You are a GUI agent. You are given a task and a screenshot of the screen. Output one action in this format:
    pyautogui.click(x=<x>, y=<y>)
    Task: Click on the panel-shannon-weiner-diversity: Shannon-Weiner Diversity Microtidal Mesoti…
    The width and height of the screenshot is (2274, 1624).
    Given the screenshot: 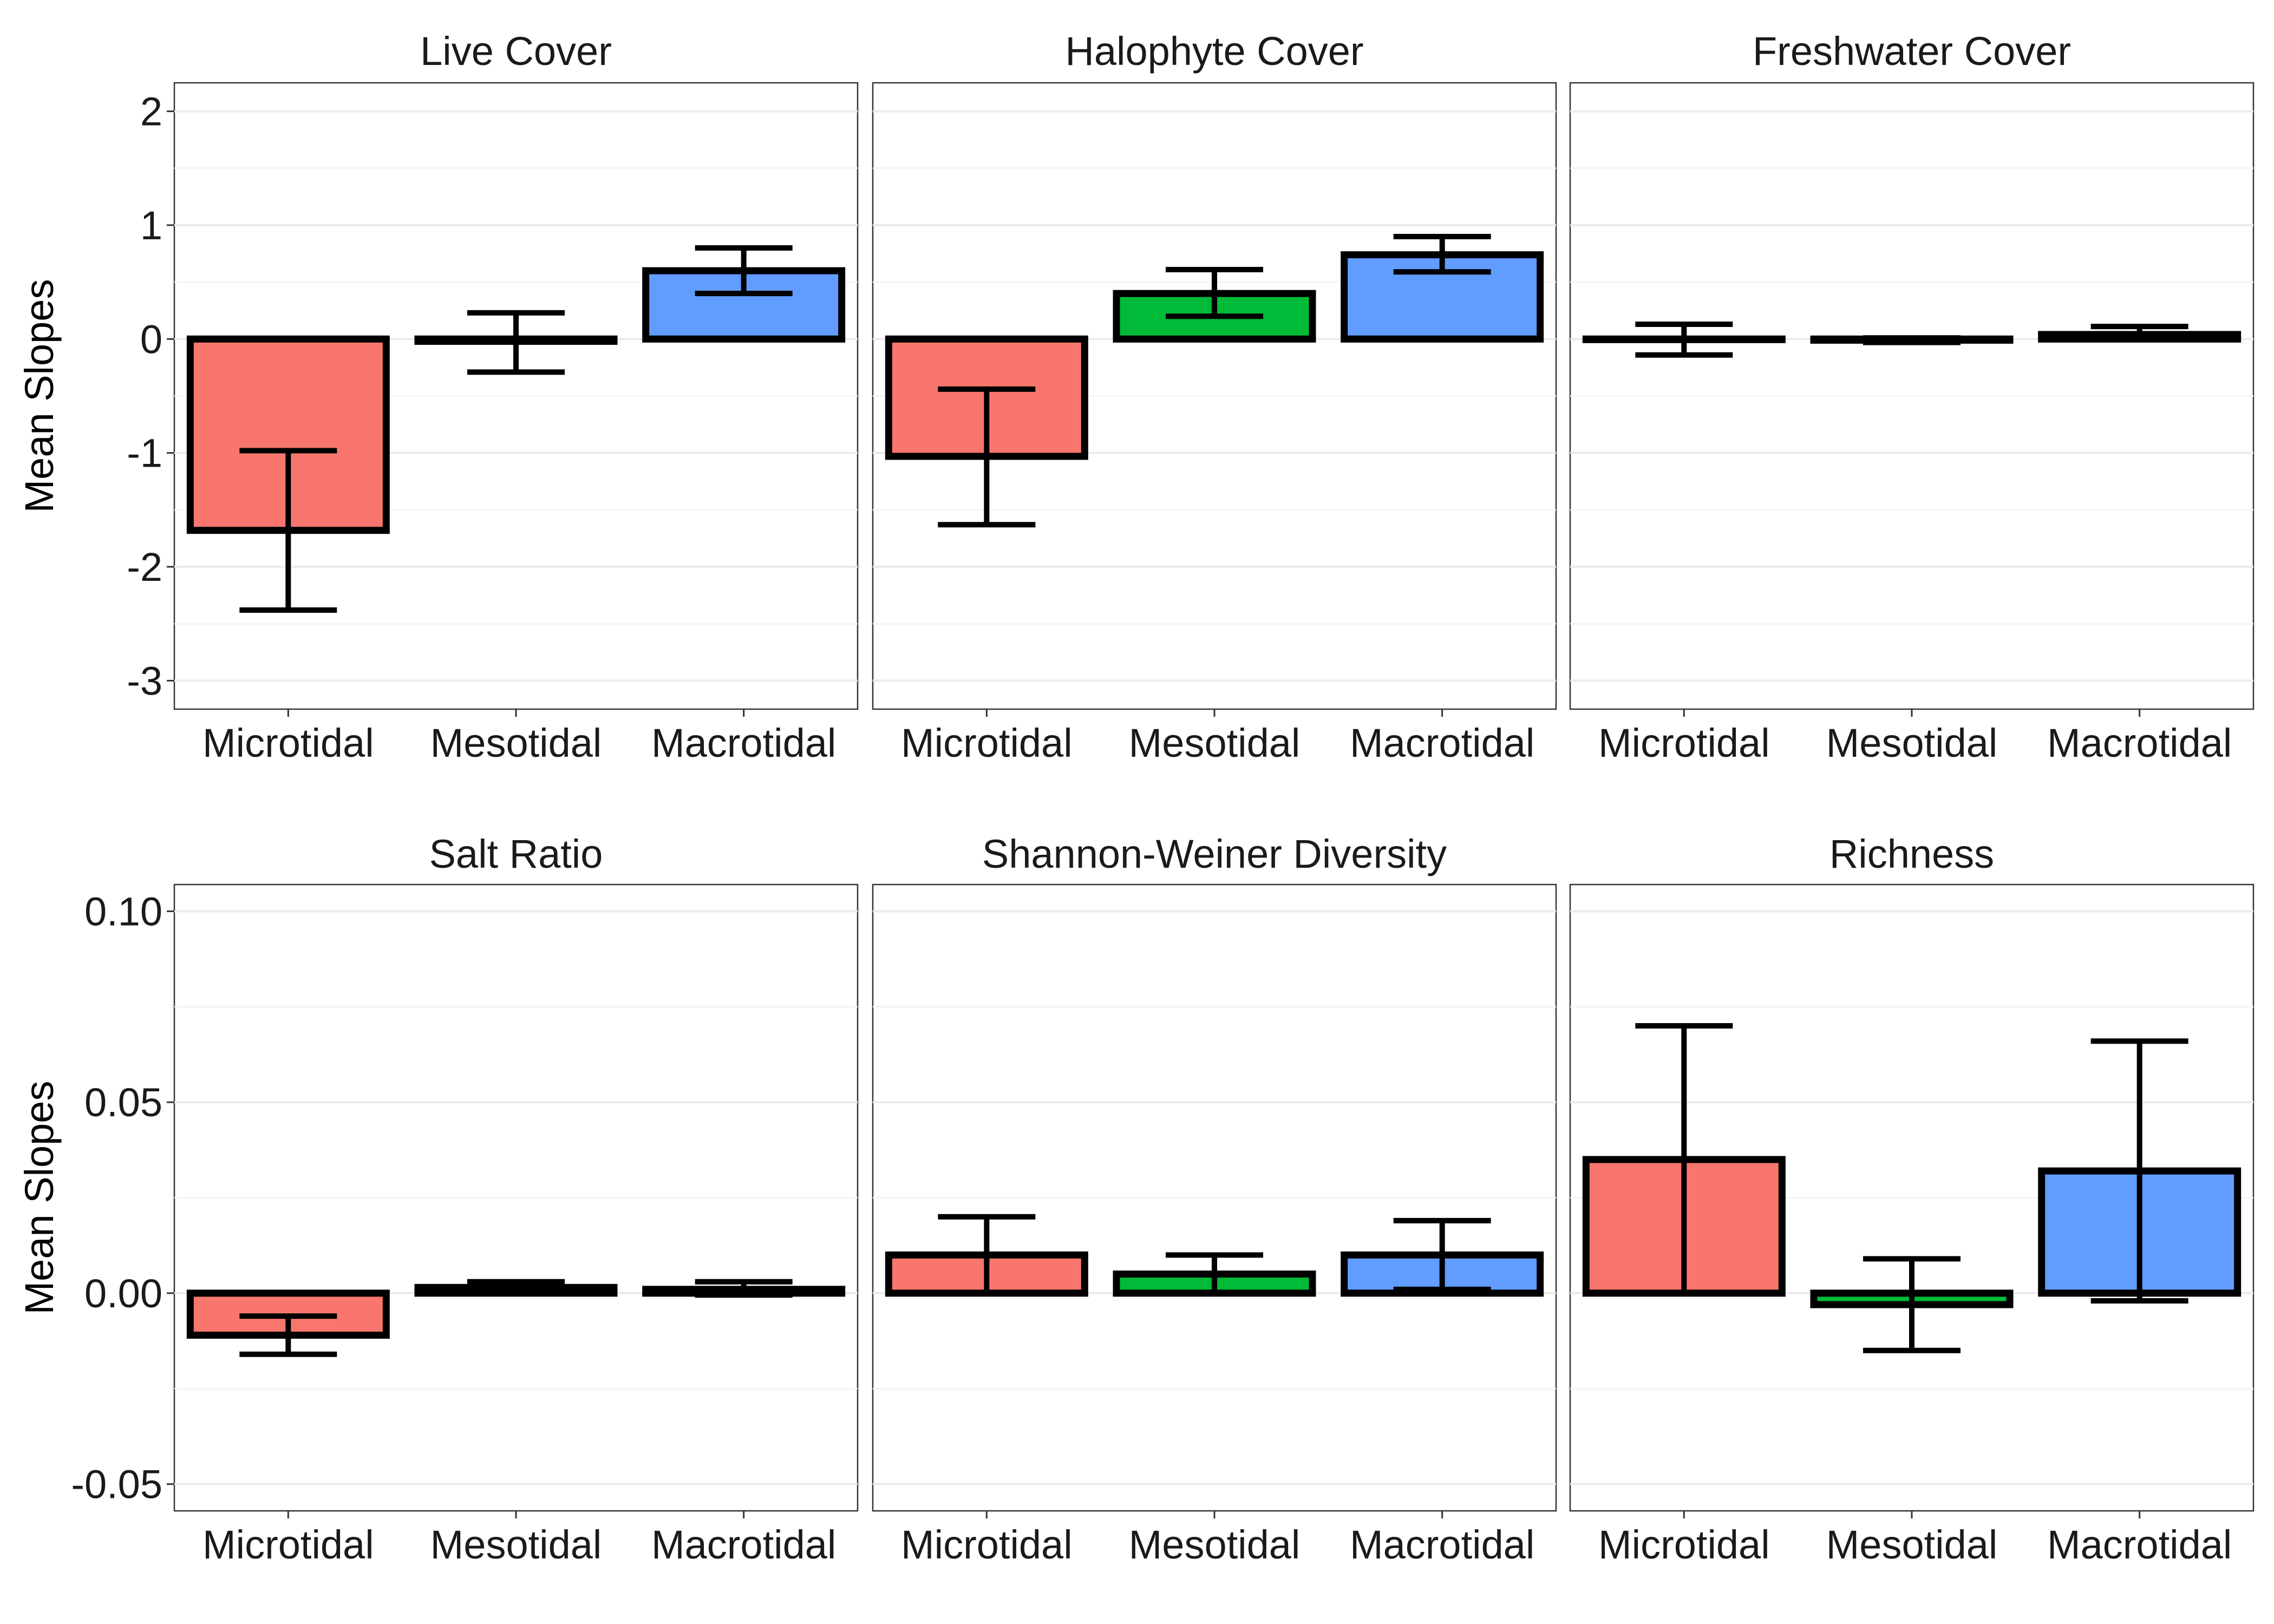 What is the action you would take?
    pyautogui.click(x=1215, y=1199)
    